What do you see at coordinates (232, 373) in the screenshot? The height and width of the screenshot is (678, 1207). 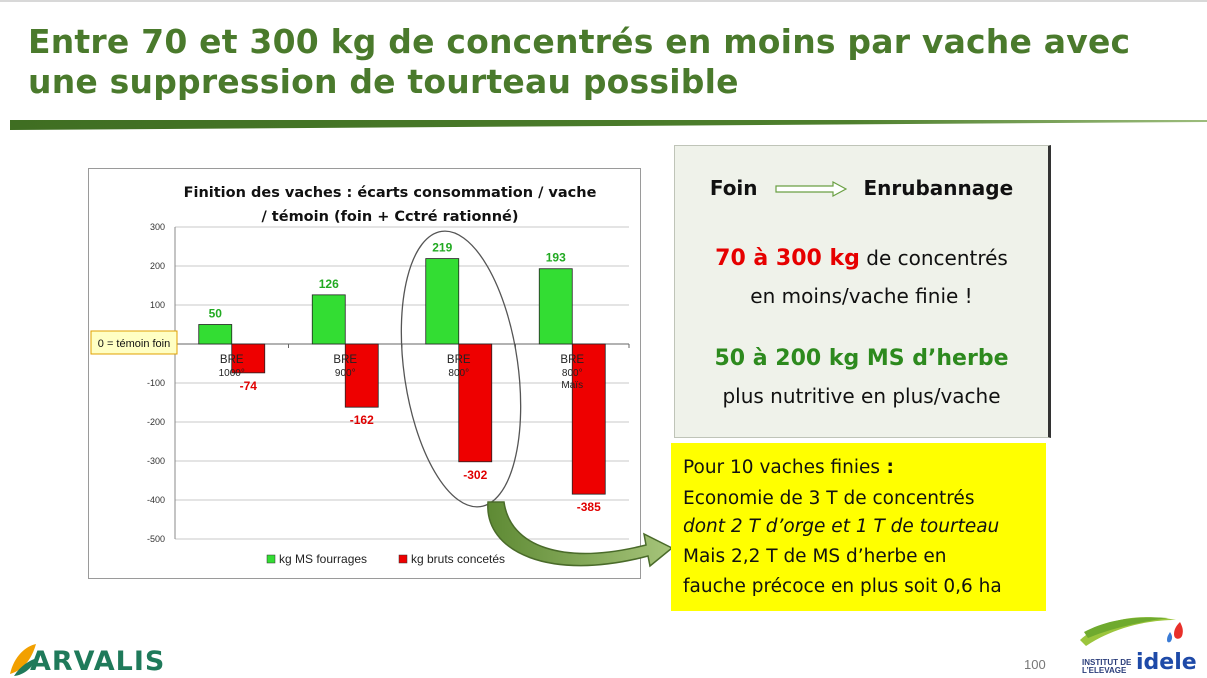 I see `category-sublabel: 1000°` at bounding box center [232, 373].